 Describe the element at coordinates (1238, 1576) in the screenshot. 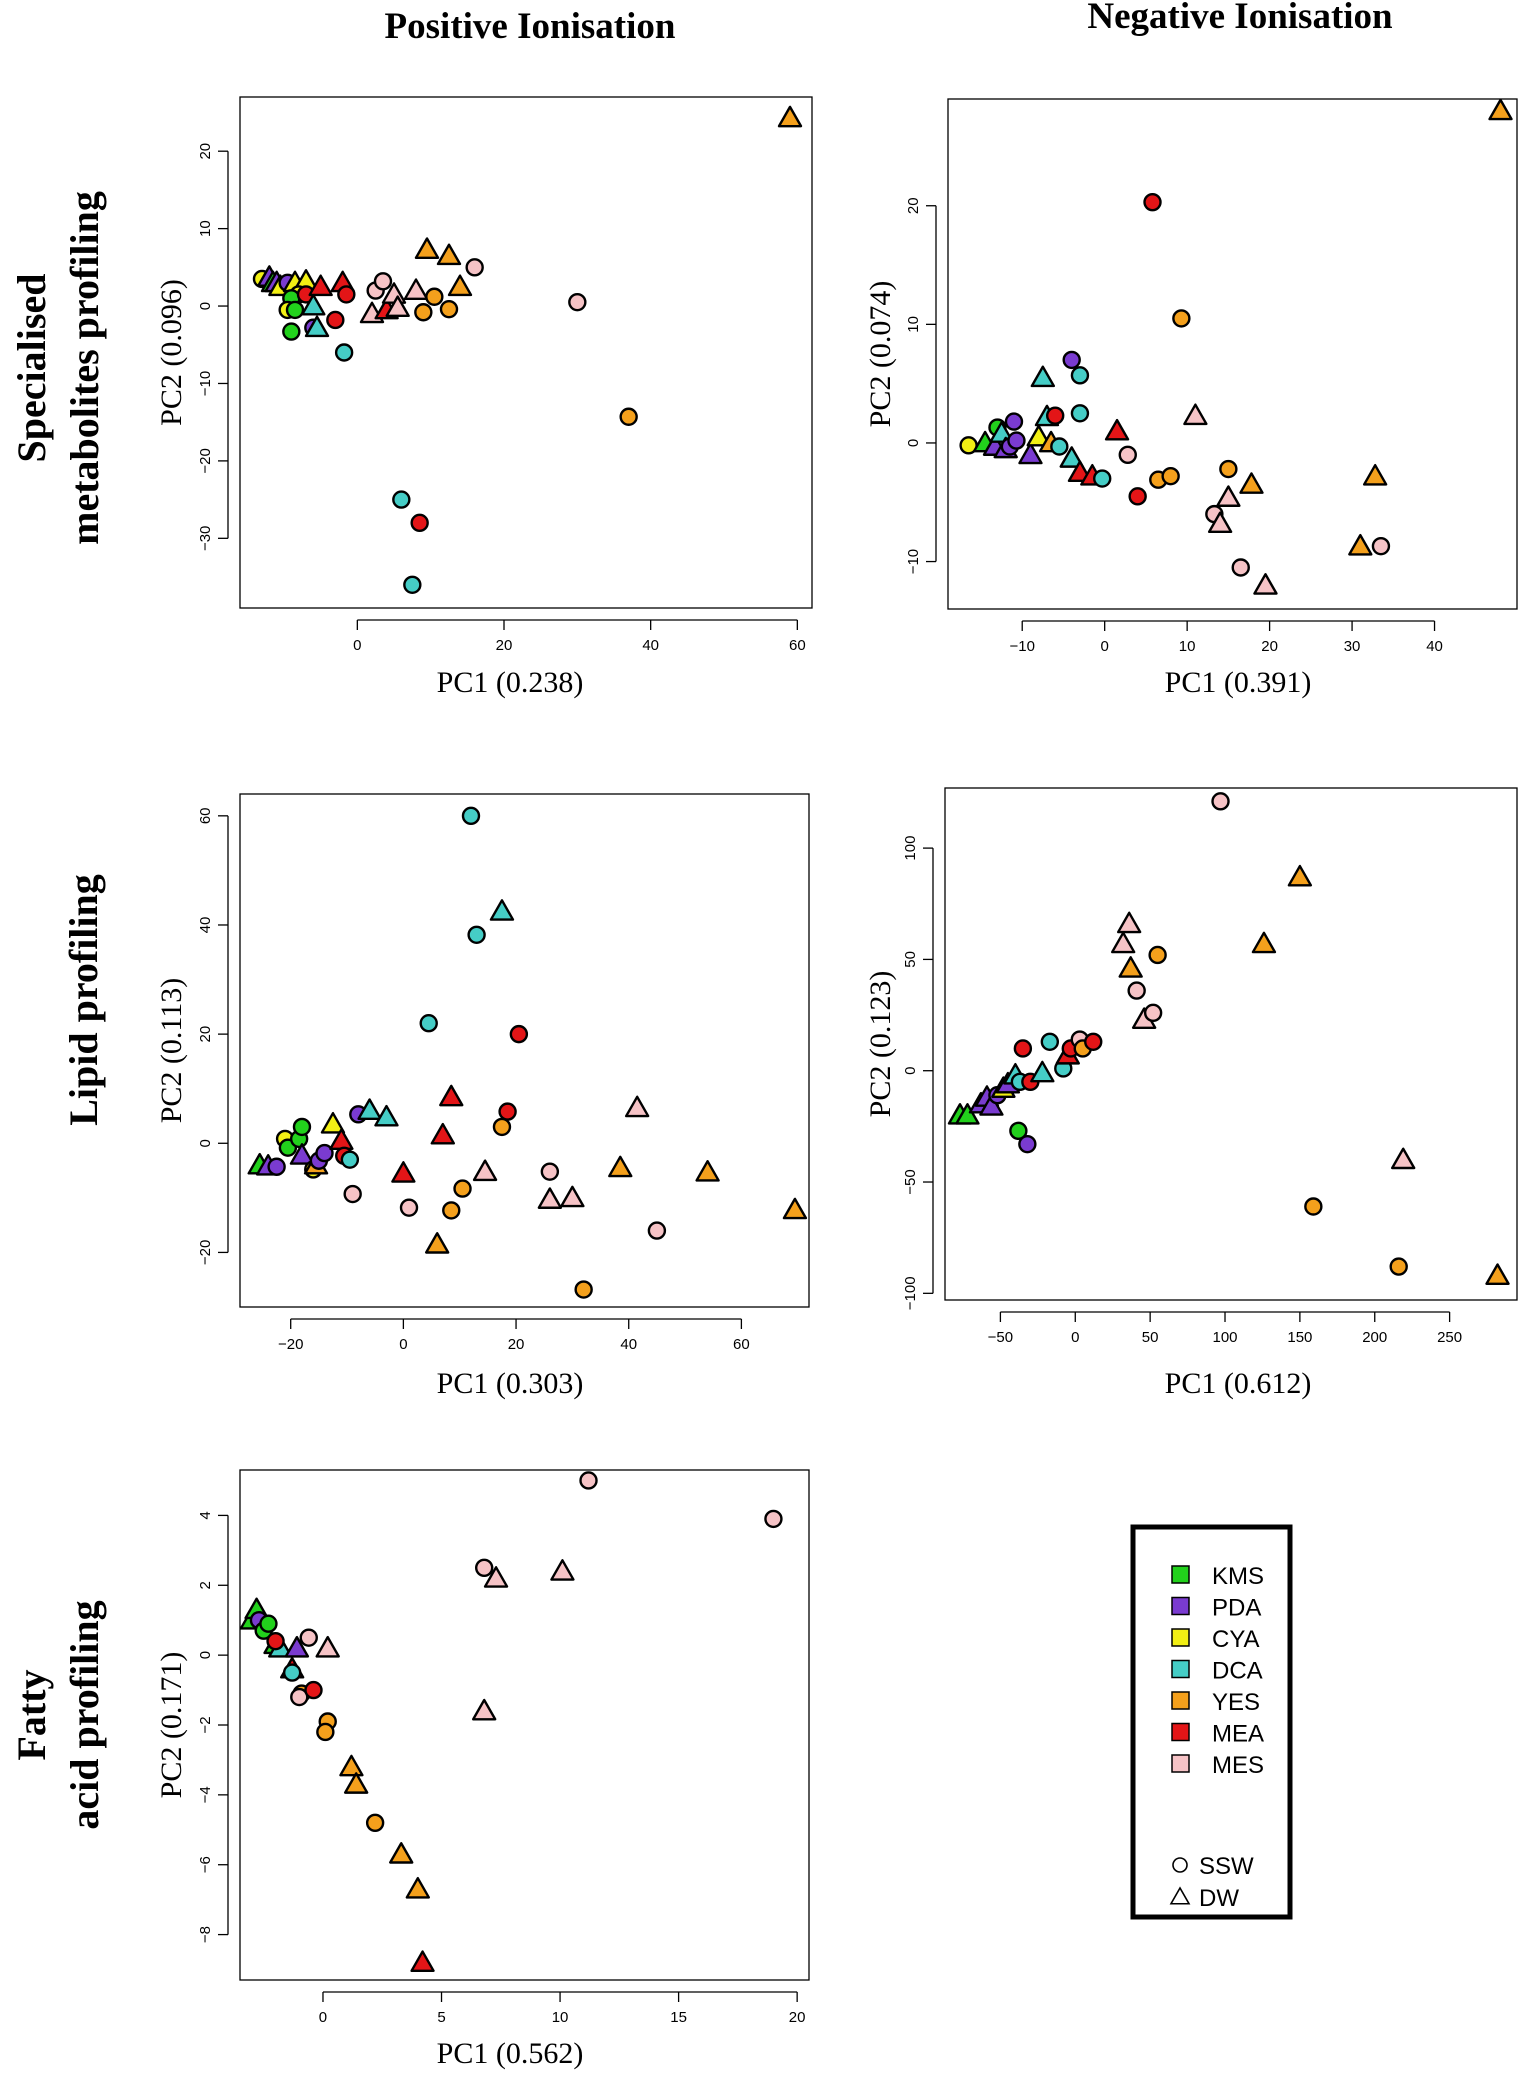

I see `legend-label-kms: KMS` at that location.